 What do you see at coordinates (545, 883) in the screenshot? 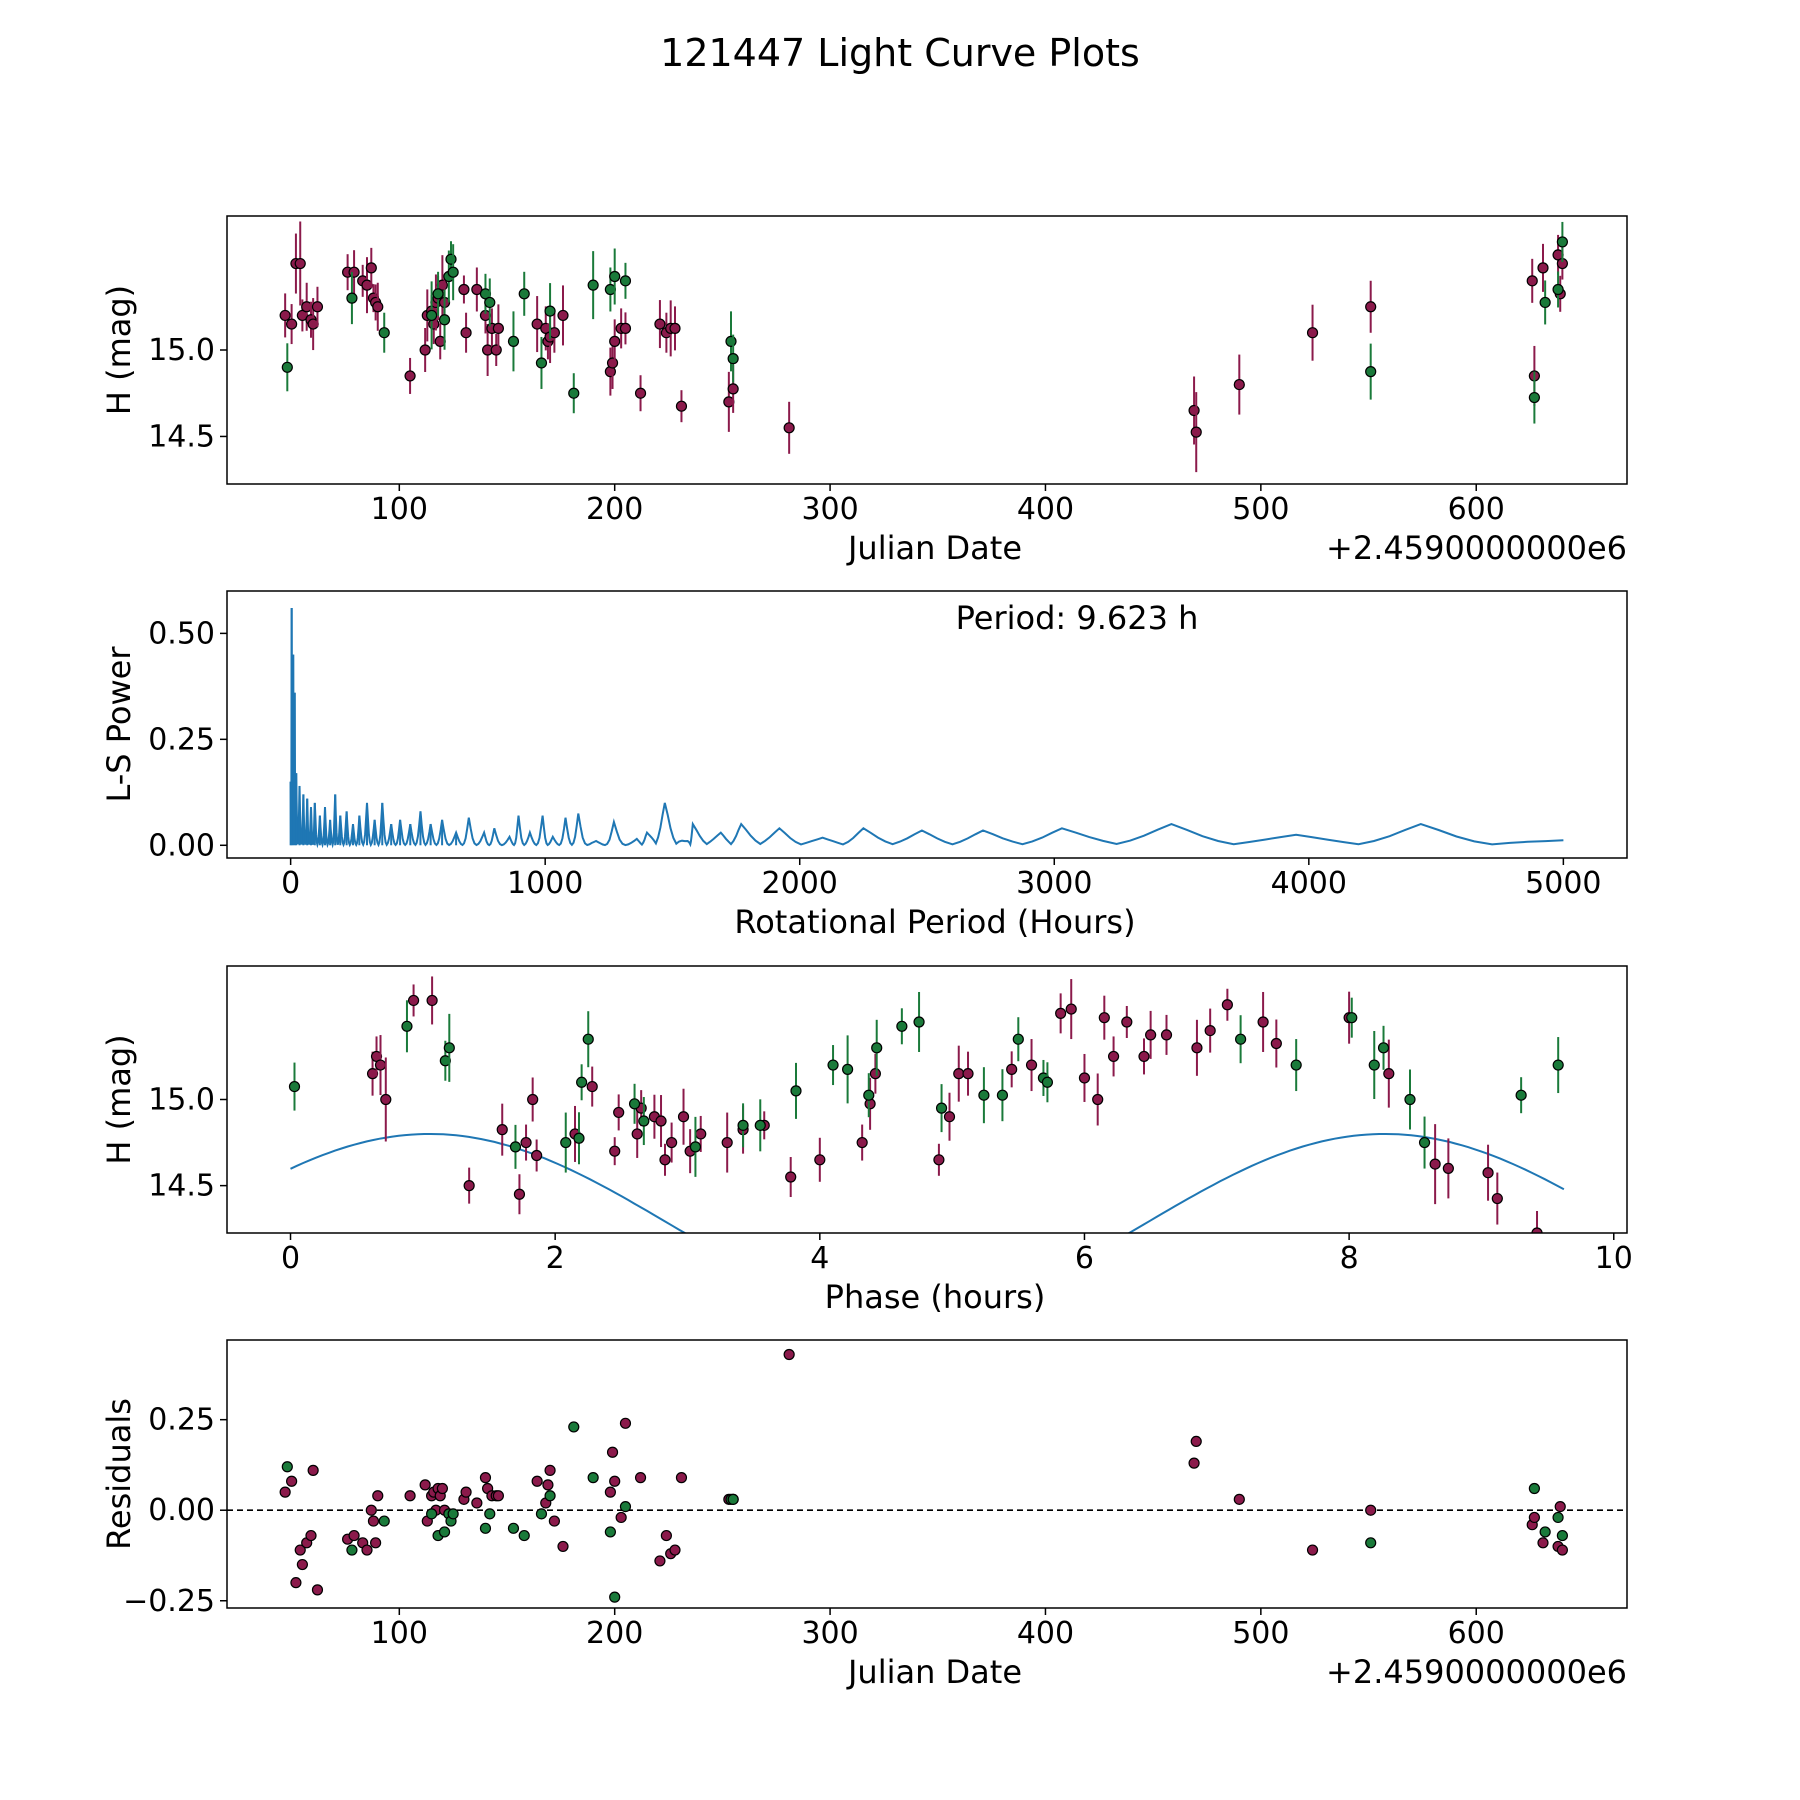
I see `x-tick-label: 1000` at bounding box center [545, 883].